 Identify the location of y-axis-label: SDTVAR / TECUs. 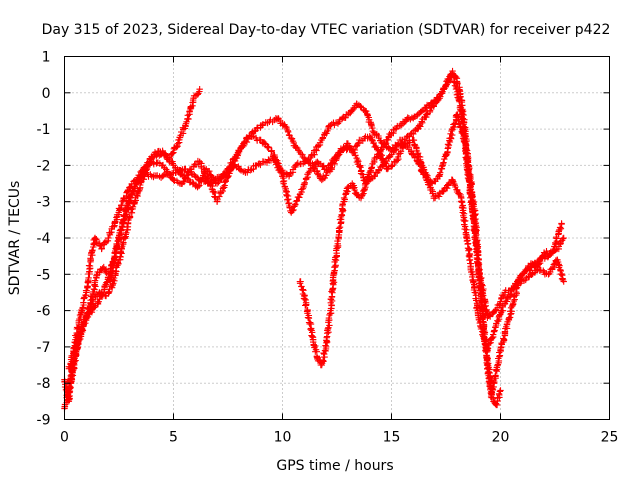
(15, 238).